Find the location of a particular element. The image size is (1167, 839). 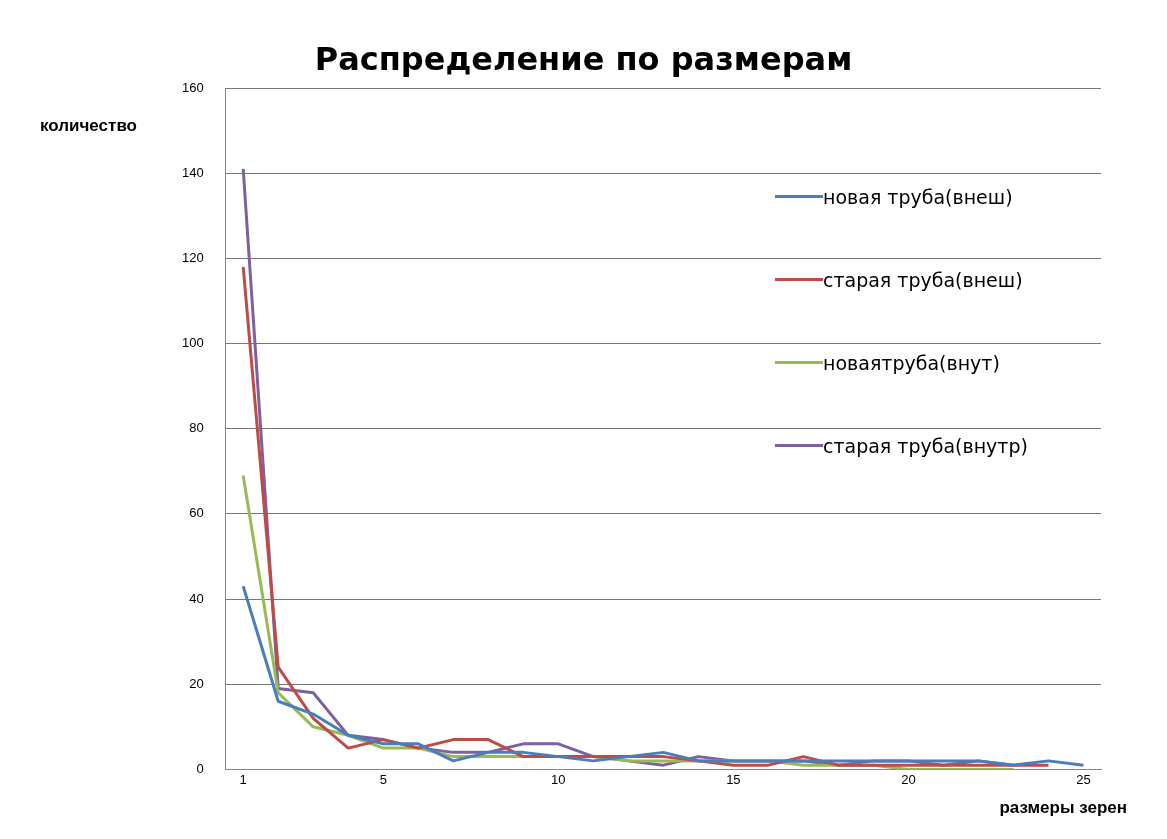

x-tick-label: 20 is located at coordinates (908, 779).